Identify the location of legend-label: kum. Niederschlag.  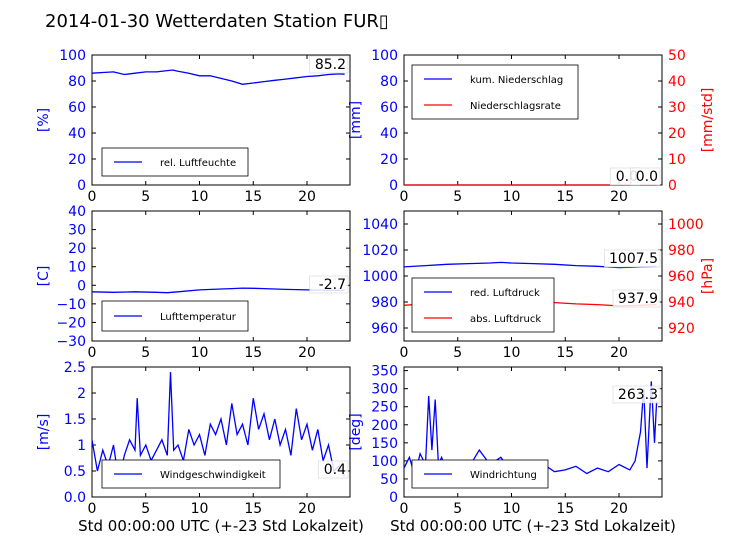
(516, 80).